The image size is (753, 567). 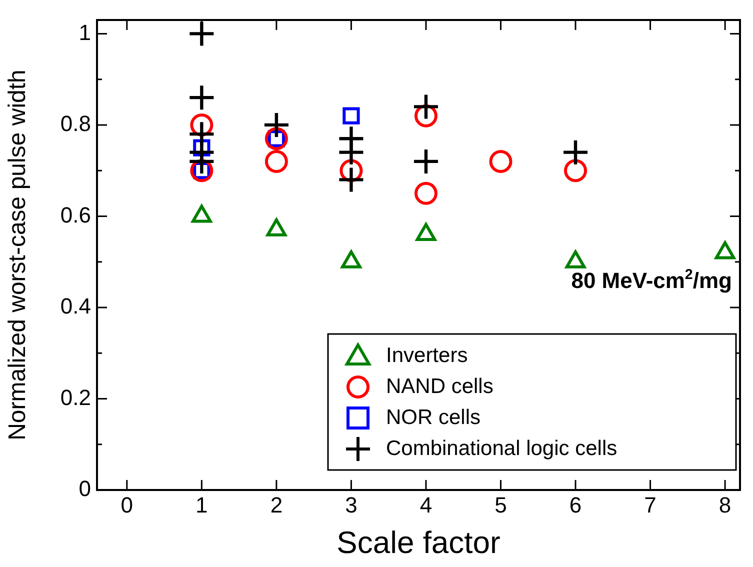 What do you see at coordinates (75, 397) in the screenshot?
I see `y-tick-label: 0.2` at bounding box center [75, 397].